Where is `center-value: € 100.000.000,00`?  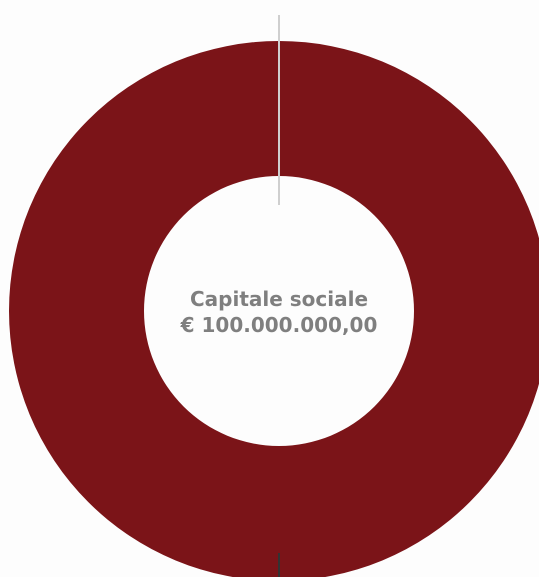
center-value: € 100.000.000,00 is located at coordinates (279, 325).